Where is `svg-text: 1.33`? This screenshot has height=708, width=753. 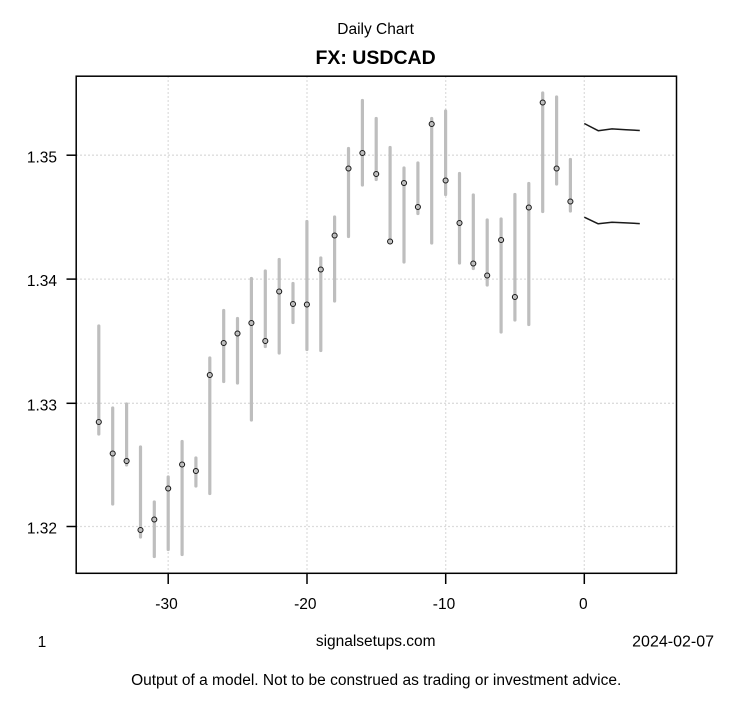 svg-text: 1.33 is located at coordinates (42, 405).